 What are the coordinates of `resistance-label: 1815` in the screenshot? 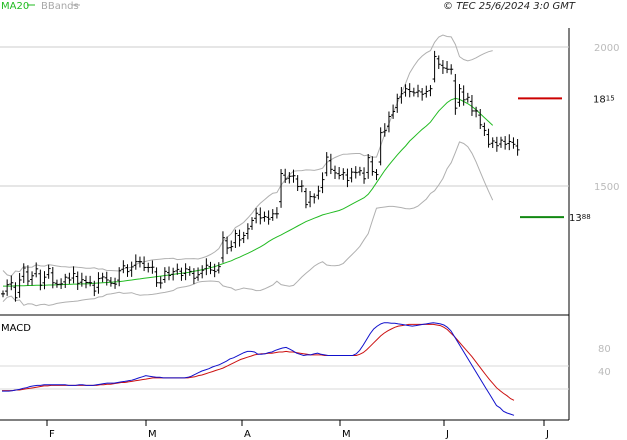 It's located at (604, 99).